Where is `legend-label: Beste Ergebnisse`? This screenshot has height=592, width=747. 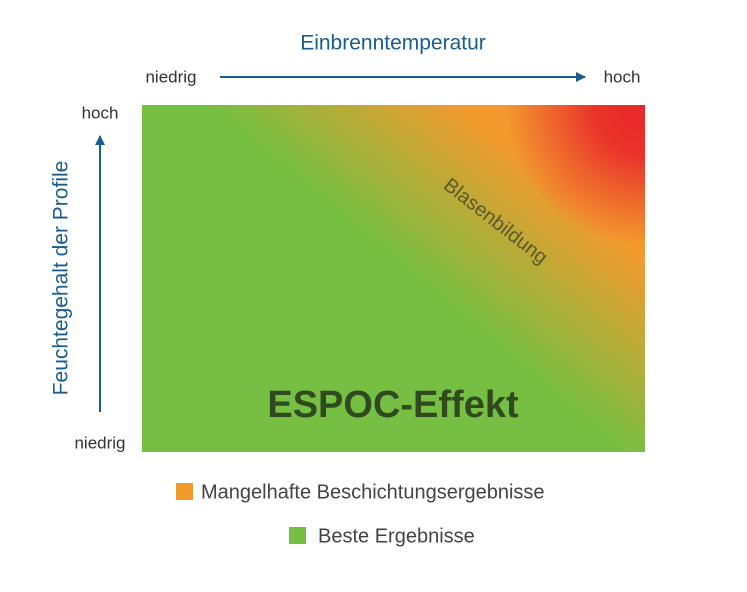
legend-label: Beste Ergebnisse is located at coordinates (396, 536).